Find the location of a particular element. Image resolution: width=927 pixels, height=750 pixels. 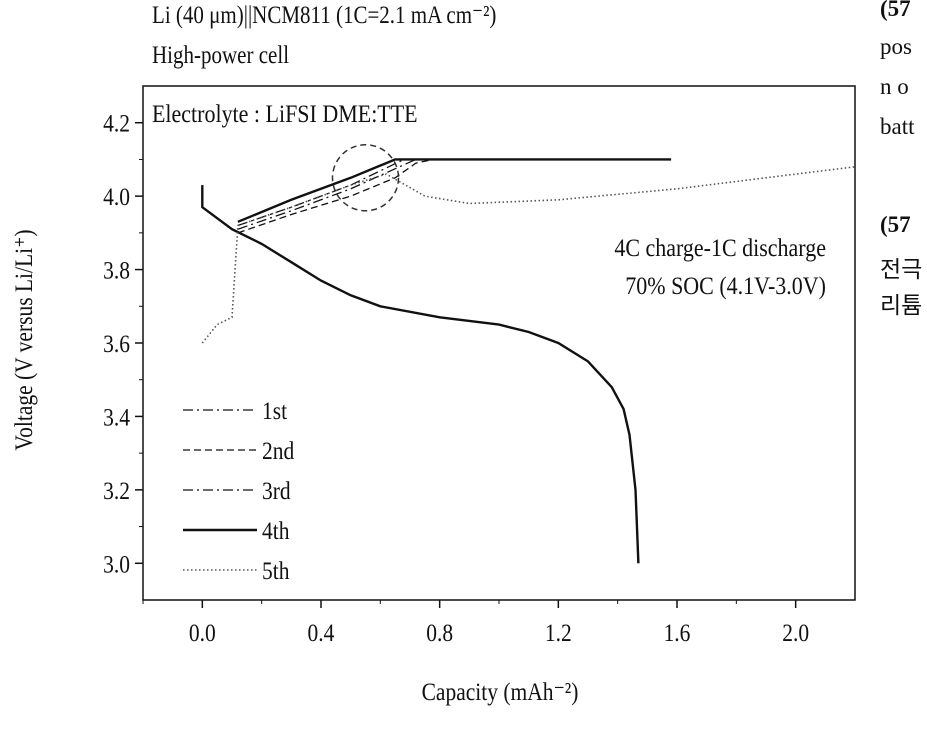

series-2nd-charge-line is located at coordinates (335, 196).